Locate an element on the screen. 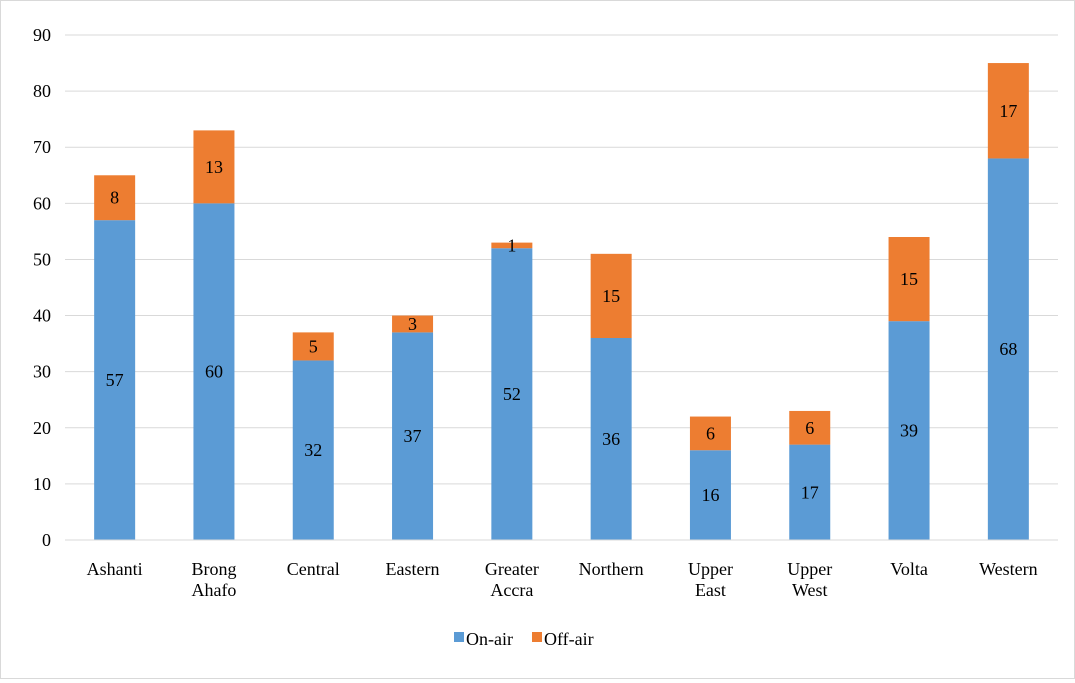 The width and height of the screenshot is (1075, 683). y-tick-label-90: 90 is located at coordinates (42, 35).